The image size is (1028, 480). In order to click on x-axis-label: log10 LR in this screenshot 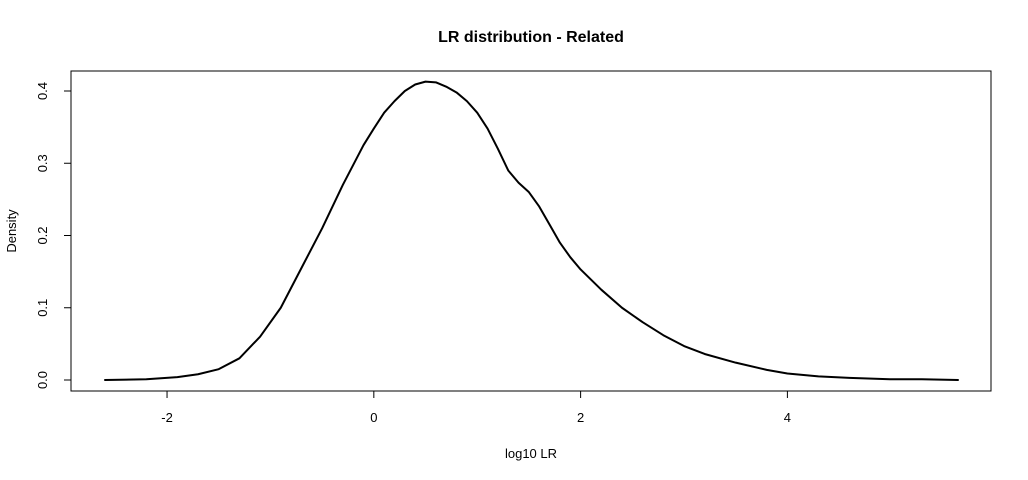, I will do `click(531, 453)`.